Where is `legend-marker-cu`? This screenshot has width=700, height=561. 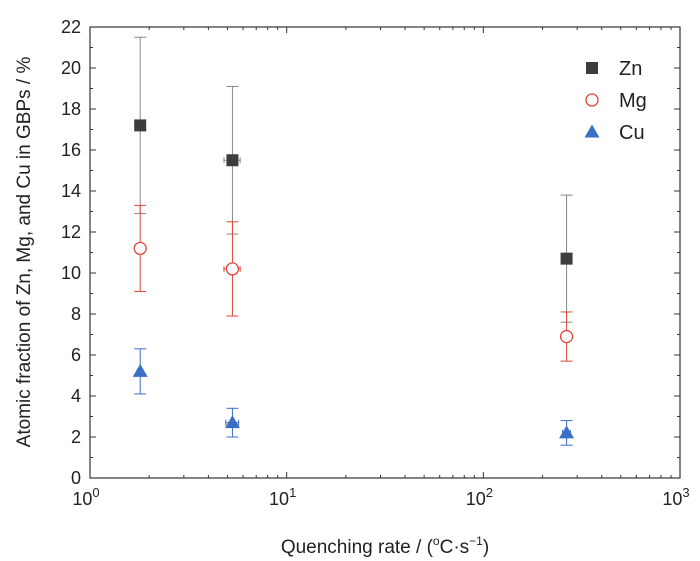 legend-marker-cu is located at coordinates (592, 131).